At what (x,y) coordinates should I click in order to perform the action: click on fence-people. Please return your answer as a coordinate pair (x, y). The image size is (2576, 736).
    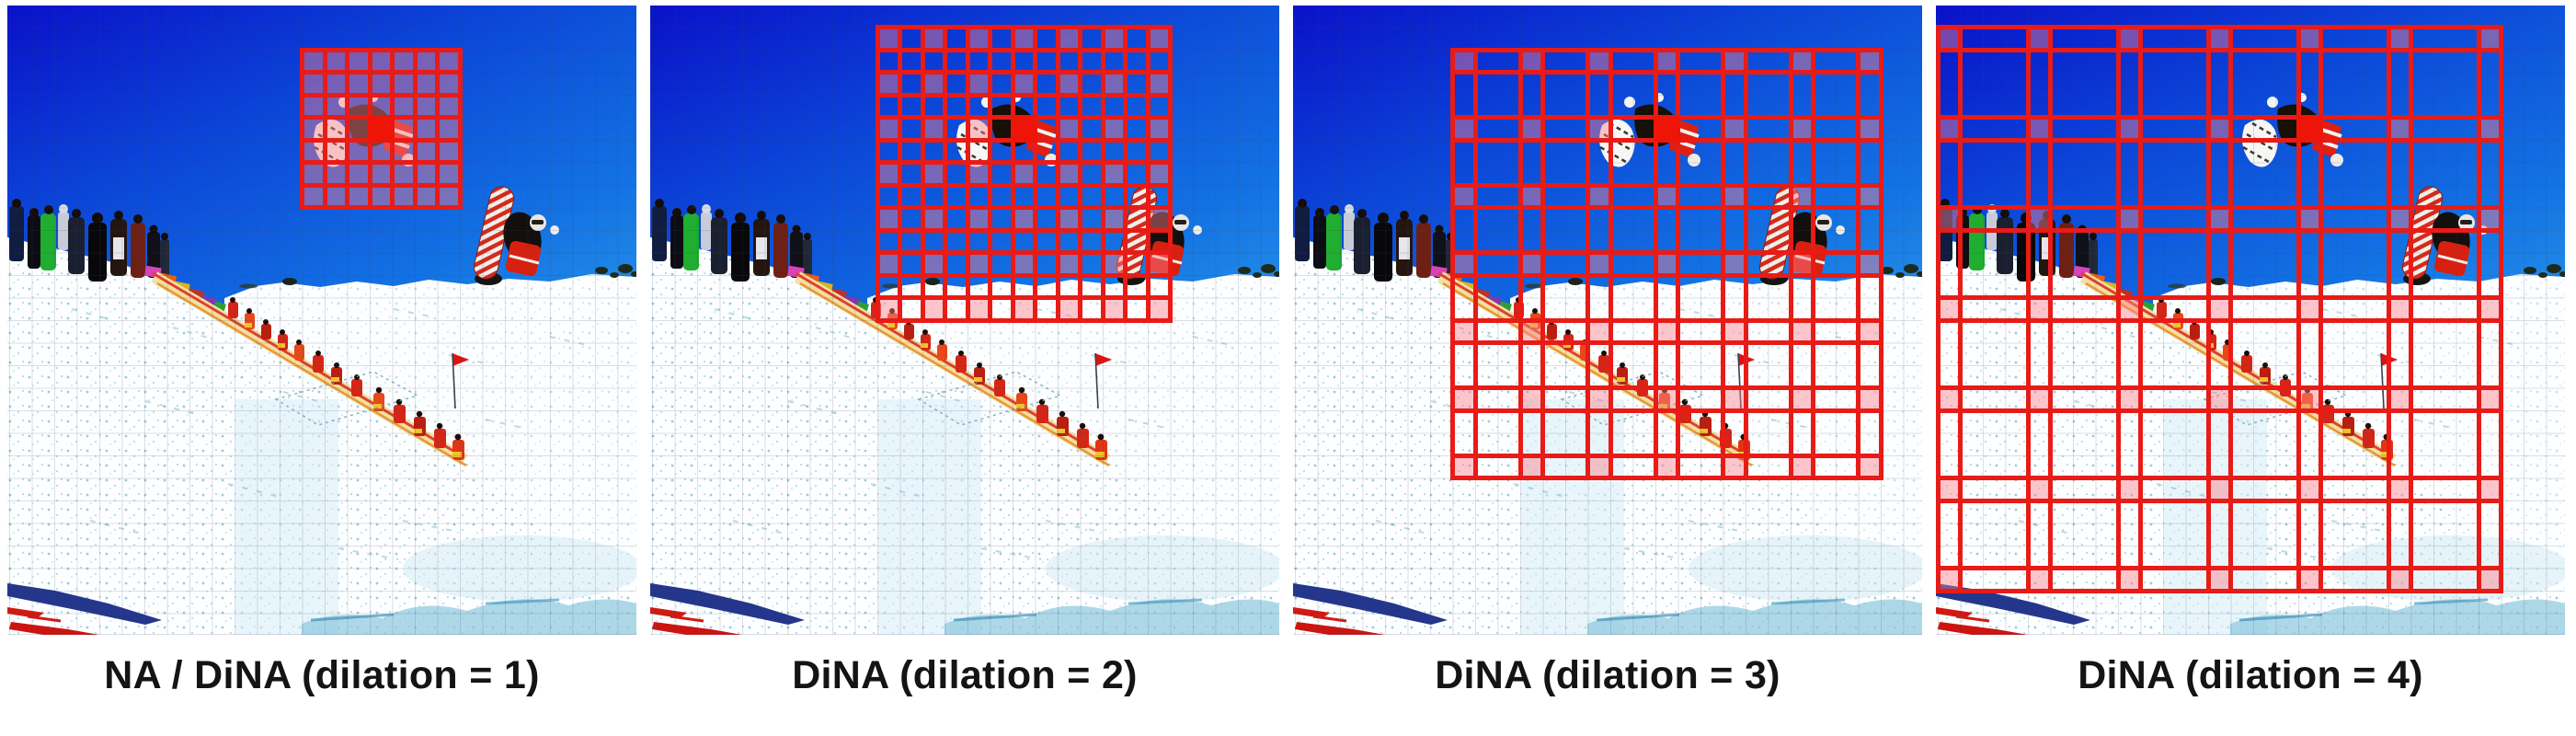
    Looking at the image, I should click on (346, 378).